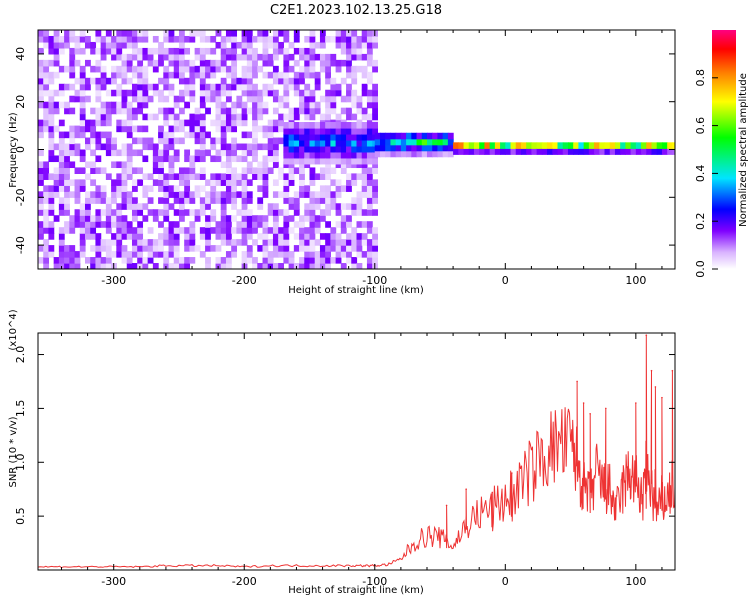 The image size is (750, 600). Describe the element at coordinates (113, 280) in the screenshot. I see `x-tick-label: -300` at that location.